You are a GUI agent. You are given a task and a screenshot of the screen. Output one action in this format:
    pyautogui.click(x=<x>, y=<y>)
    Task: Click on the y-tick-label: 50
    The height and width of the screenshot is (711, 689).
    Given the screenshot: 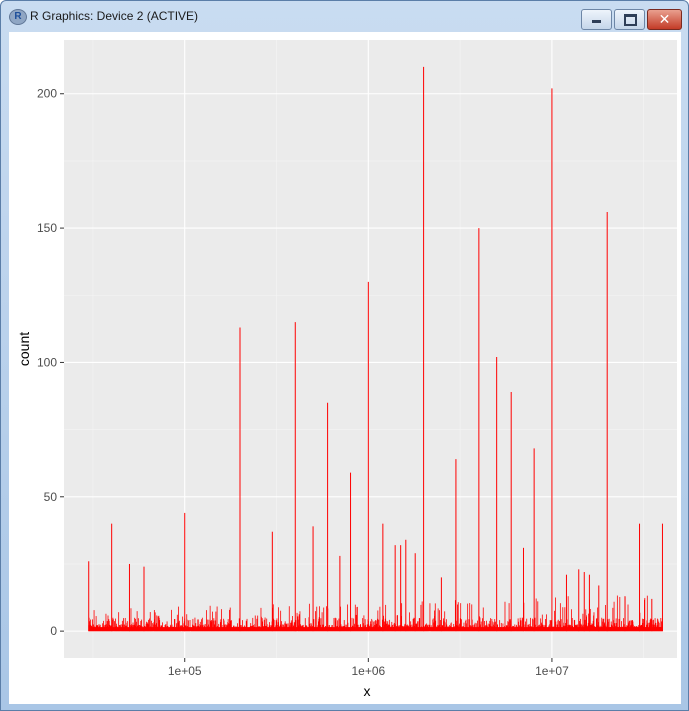 What is the action you would take?
    pyautogui.click(x=51, y=497)
    